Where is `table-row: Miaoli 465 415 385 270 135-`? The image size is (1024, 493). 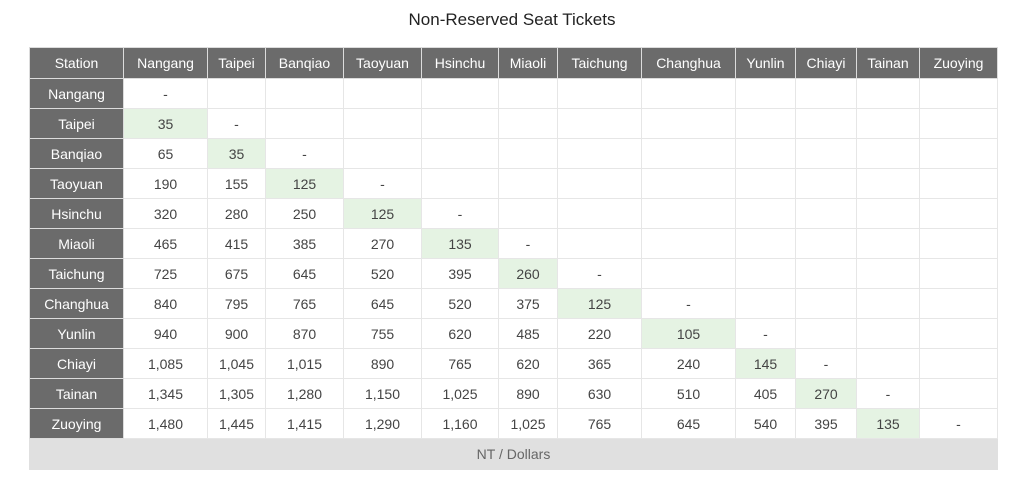
table-row: Miaoli 465 415 385 270 135- is located at coordinates (513, 243).